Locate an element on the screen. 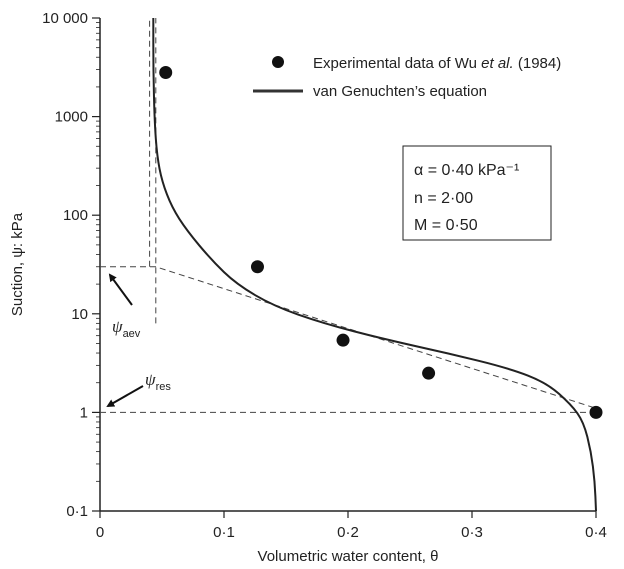 The width and height of the screenshot is (624, 569). x-tick-label-1: 0·1 is located at coordinates (224, 532).